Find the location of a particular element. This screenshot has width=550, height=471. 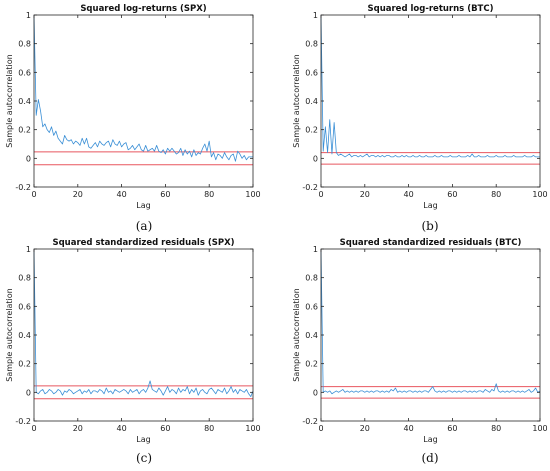

panel-caption-d: (d) is located at coordinates (430, 458).